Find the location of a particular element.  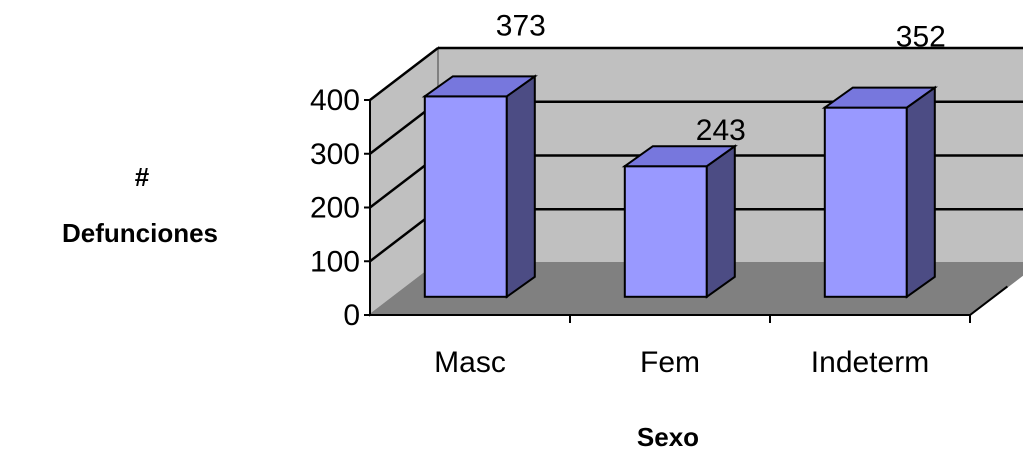

y-tick-label: 400 is located at coordinates (335, 100).